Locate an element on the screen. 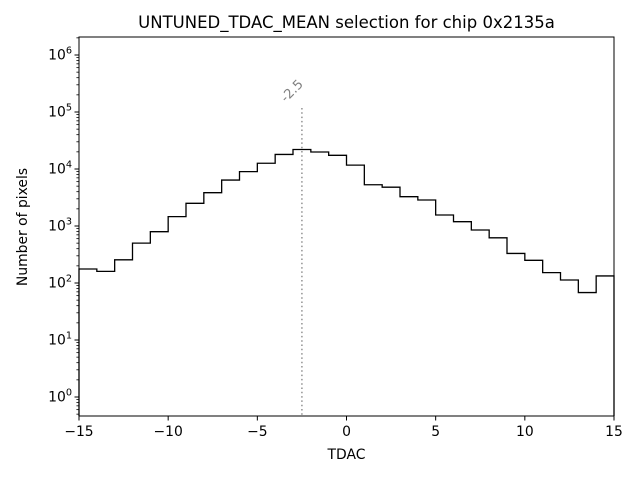  y-tick-label: 10² is located at coordinates (60, 283).